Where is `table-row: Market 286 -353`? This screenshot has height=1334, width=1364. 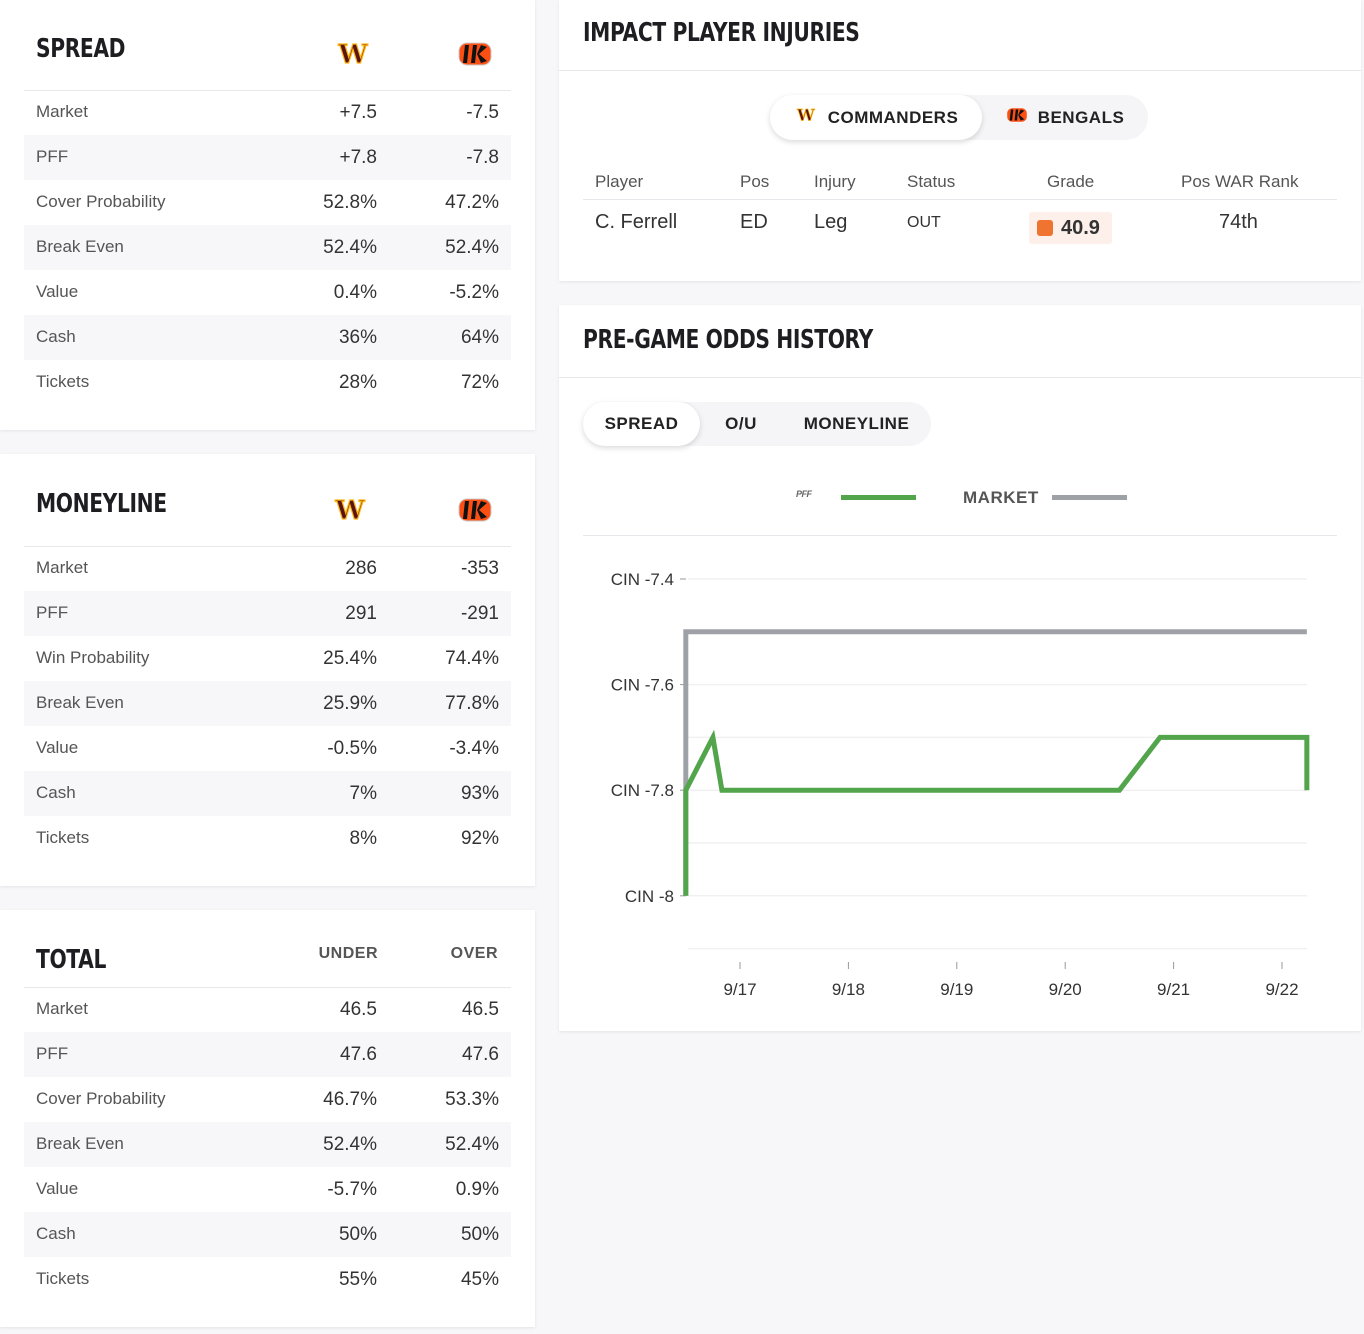 table-row: Market 286 -353 is located at coordinates (267, 568).